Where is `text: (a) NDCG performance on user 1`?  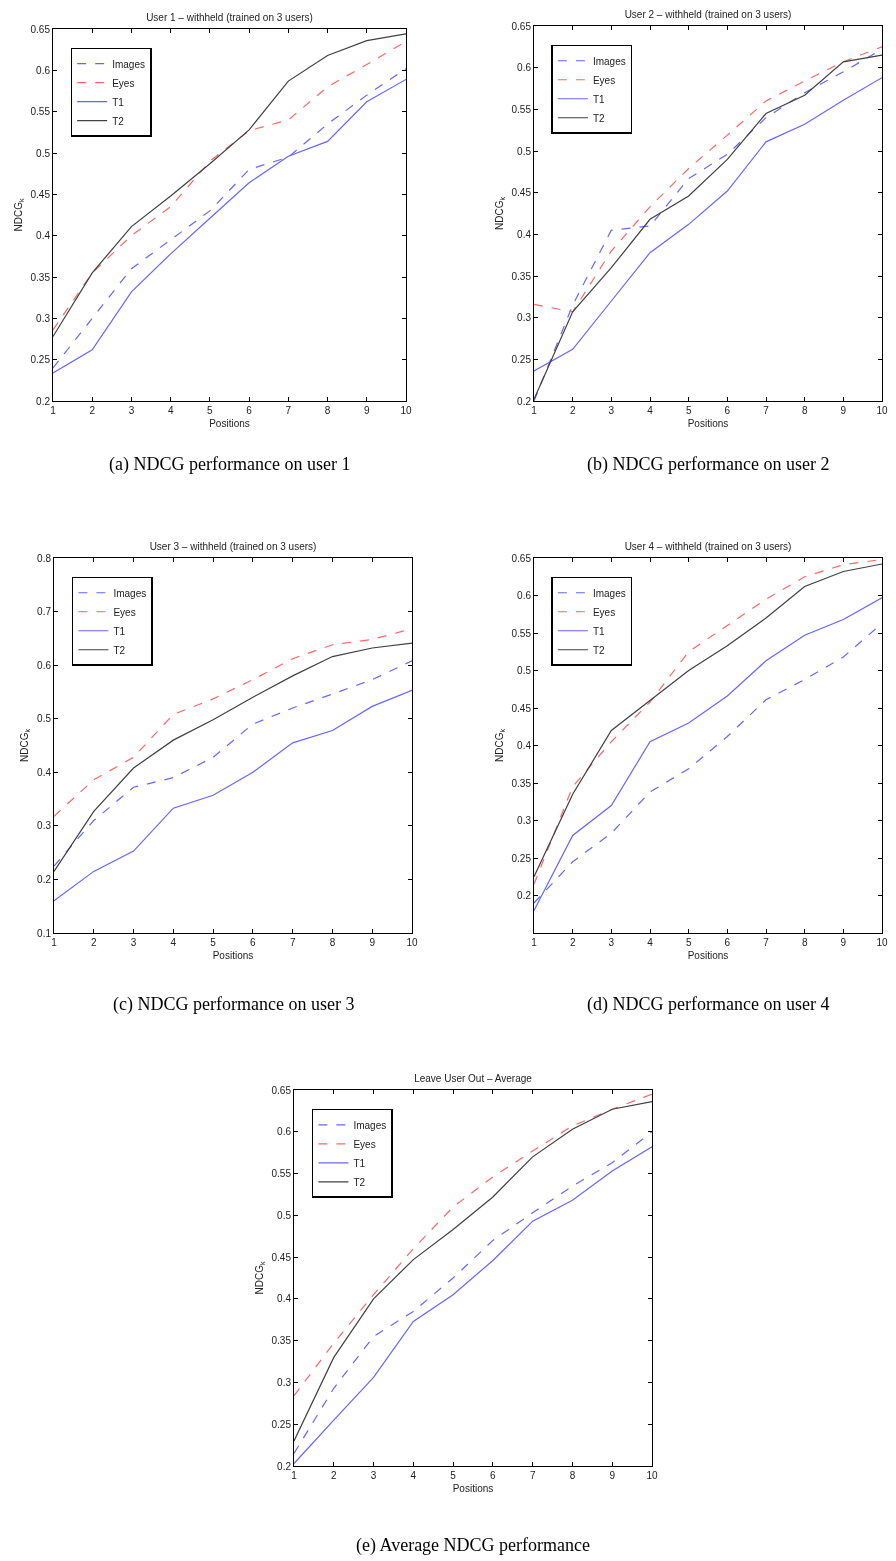 text: (a) NDCG performance on user 1 is located at coordinates (230, 464).